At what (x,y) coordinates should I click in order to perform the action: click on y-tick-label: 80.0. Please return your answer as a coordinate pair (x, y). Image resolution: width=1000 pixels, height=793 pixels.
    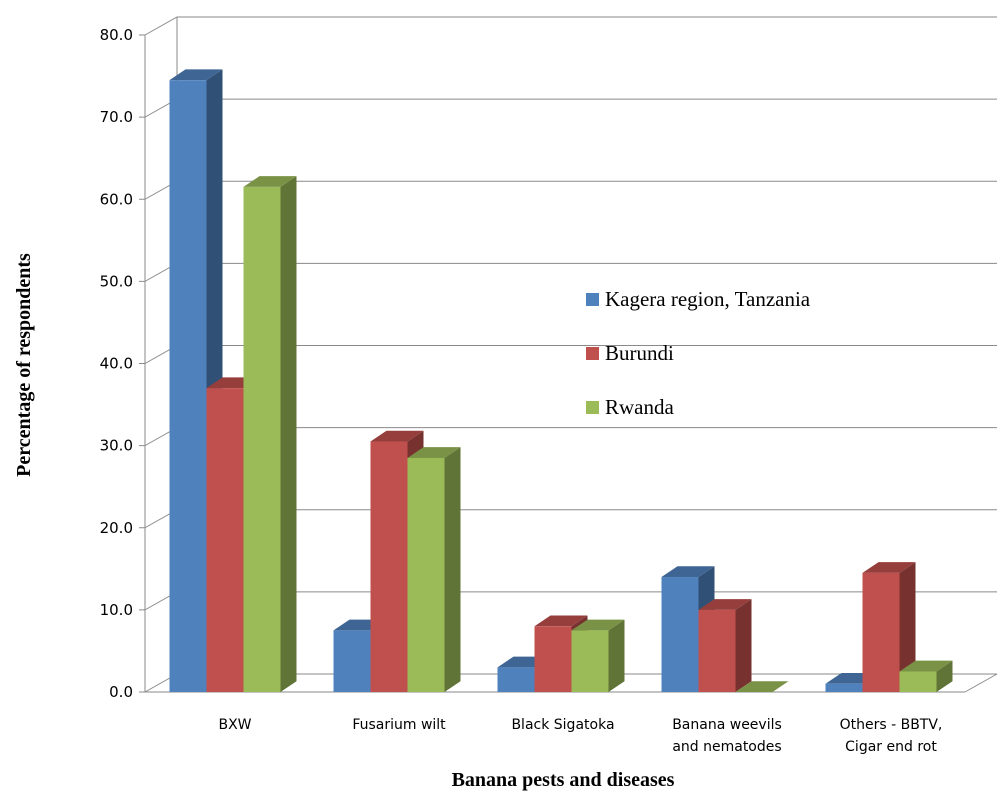
    Looking at the image, I should click on (116, 35).